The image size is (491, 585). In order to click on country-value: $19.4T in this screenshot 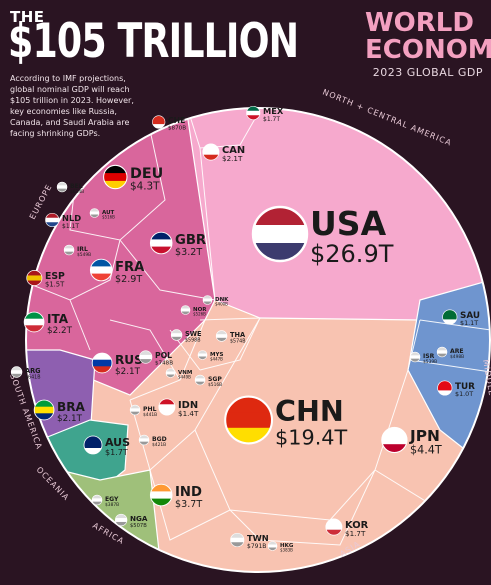, I will do `click(311, 437)`.